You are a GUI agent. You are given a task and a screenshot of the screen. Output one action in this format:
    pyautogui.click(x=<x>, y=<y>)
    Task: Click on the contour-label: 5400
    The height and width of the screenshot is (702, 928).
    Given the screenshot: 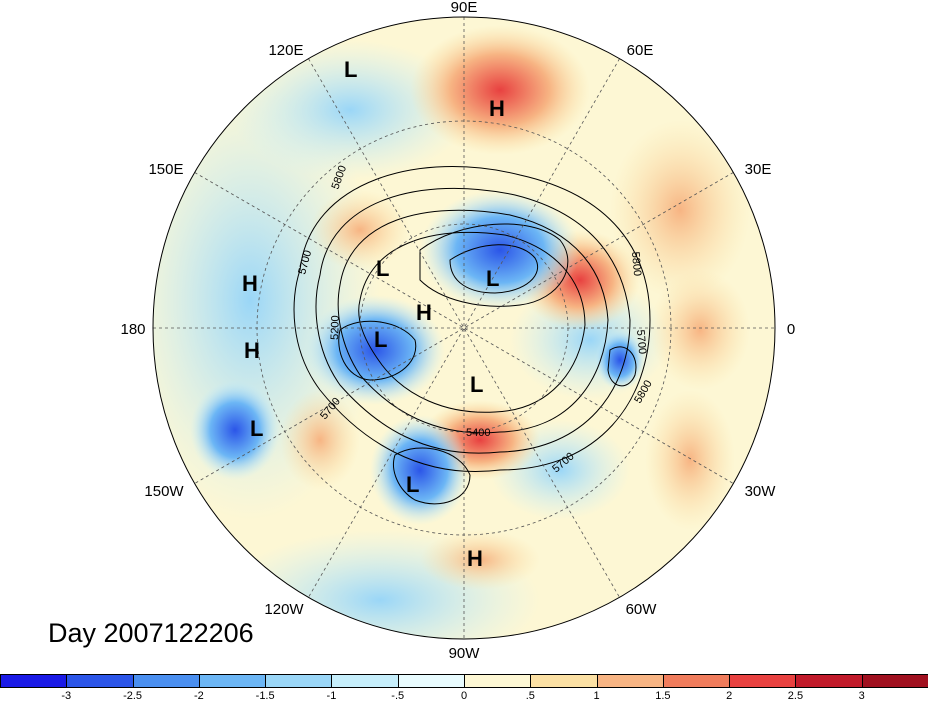 What is the action you would take?
    pyautogui.click(x=478, y=433)
    